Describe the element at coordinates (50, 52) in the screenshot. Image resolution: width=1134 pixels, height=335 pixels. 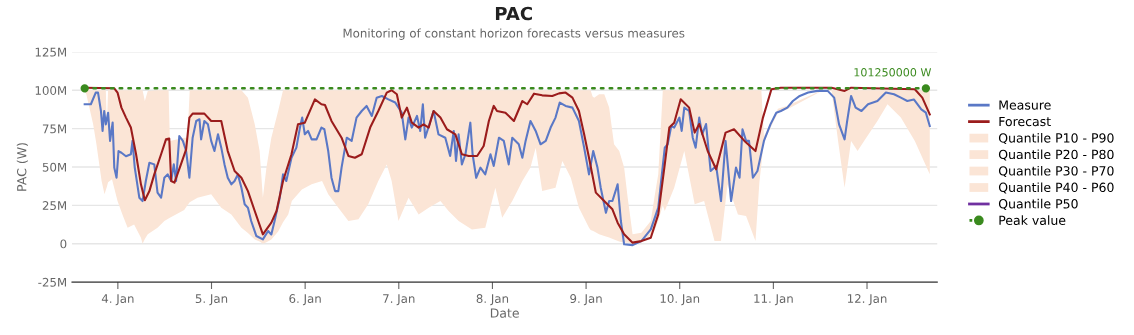
I see `y-tick-label: 125M` at that location.